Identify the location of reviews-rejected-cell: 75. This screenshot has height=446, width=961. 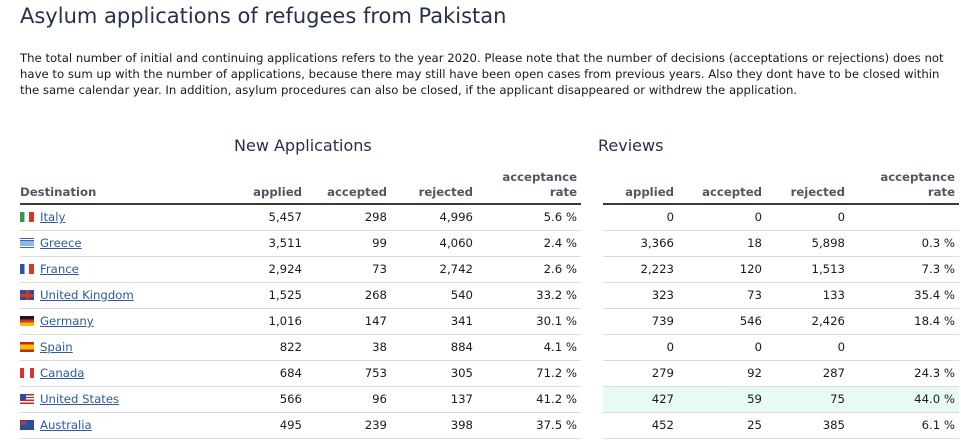
(807, 399).